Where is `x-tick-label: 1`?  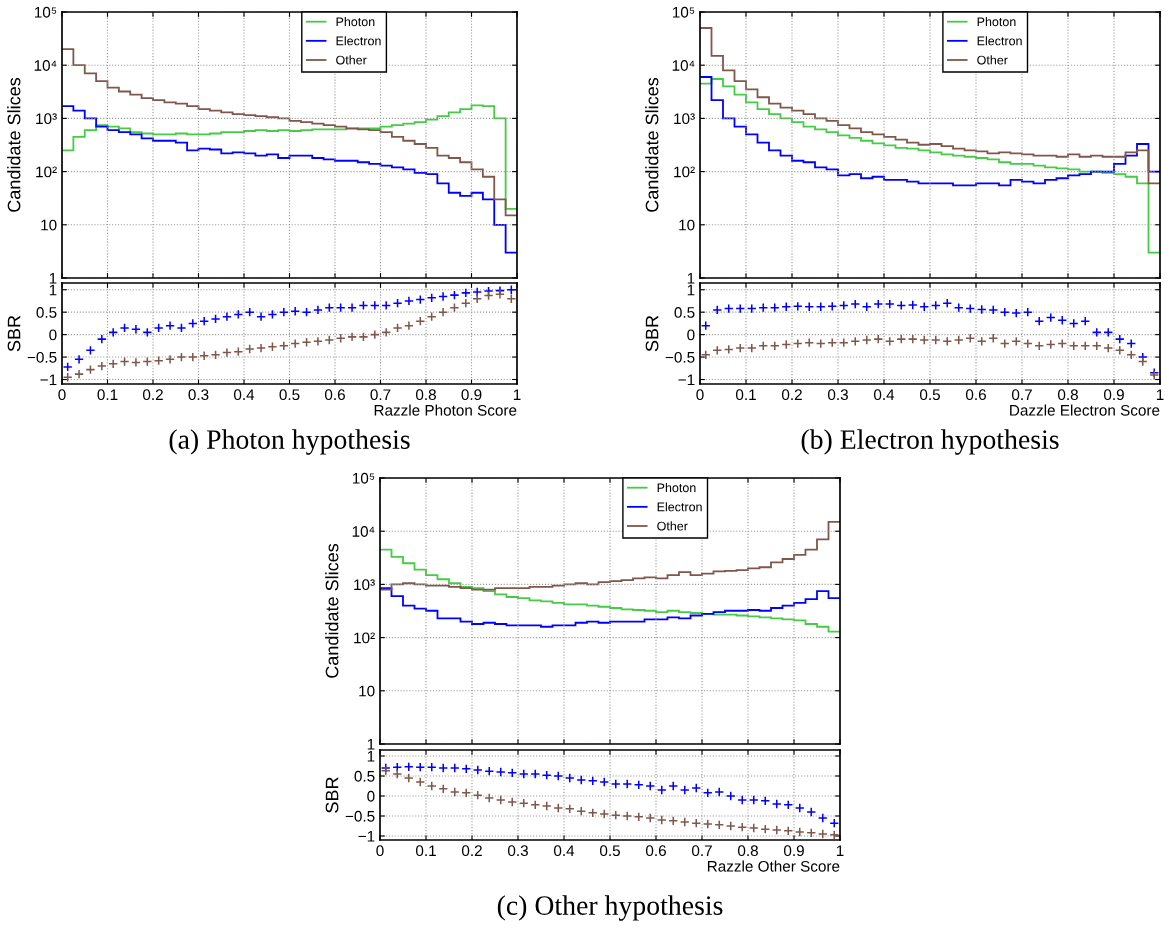
x-tick-label: 1 is located at coordinates (1160, 394).